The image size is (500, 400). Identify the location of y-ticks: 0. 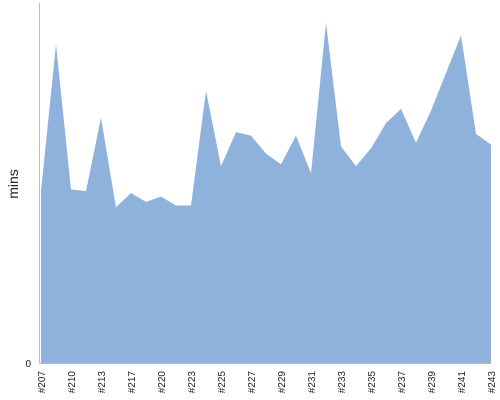
(28, 364).